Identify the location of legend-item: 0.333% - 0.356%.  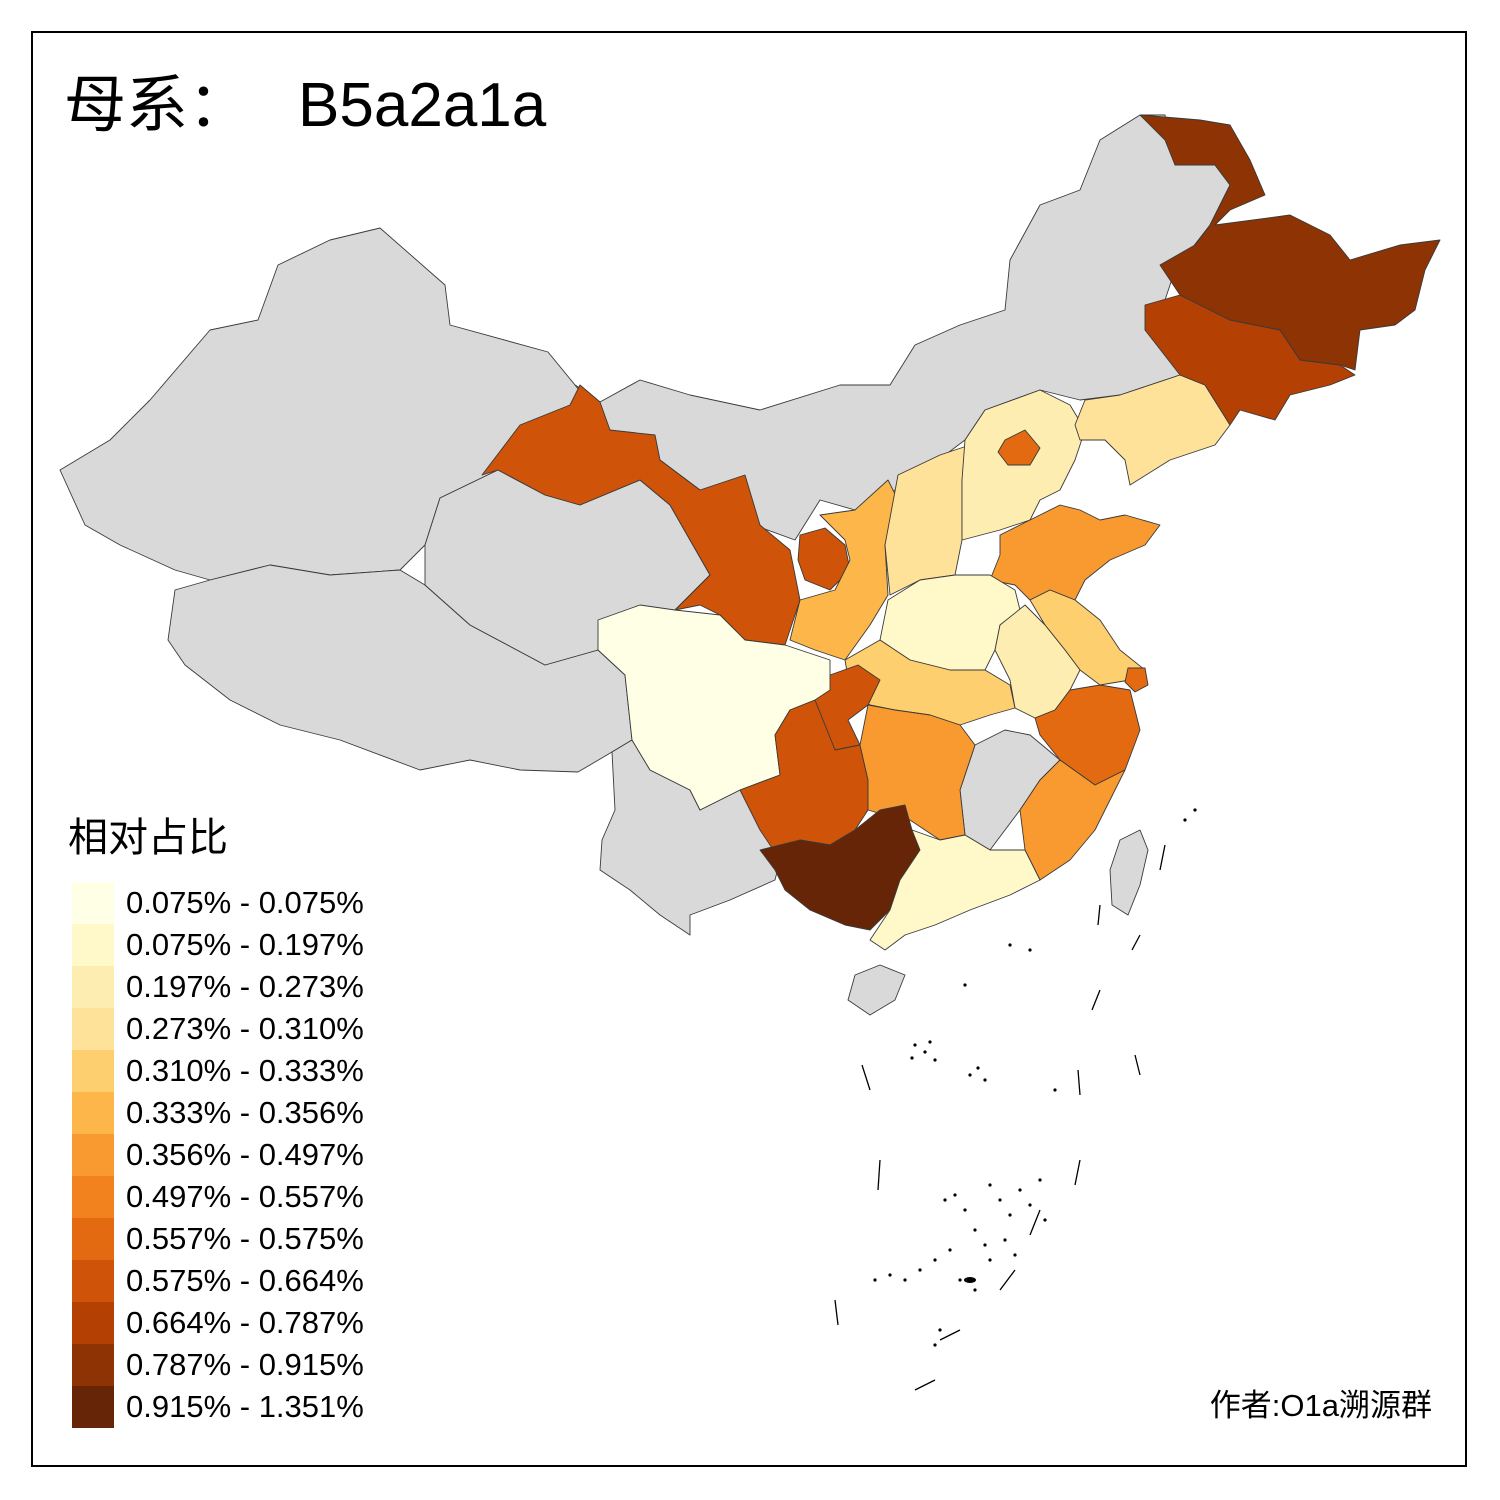
(237, 1113).